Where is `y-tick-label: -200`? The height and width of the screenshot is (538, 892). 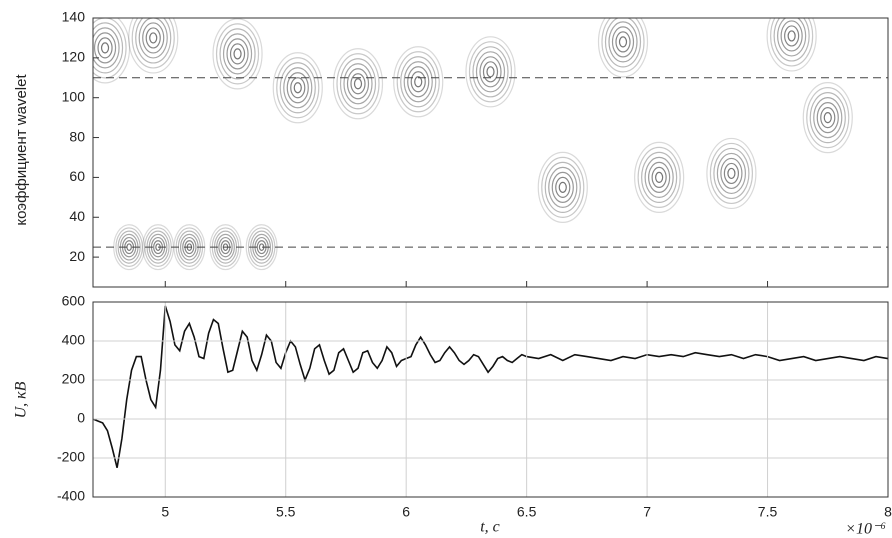
y-tick-label: -200 is located at coordinates (71, 457).